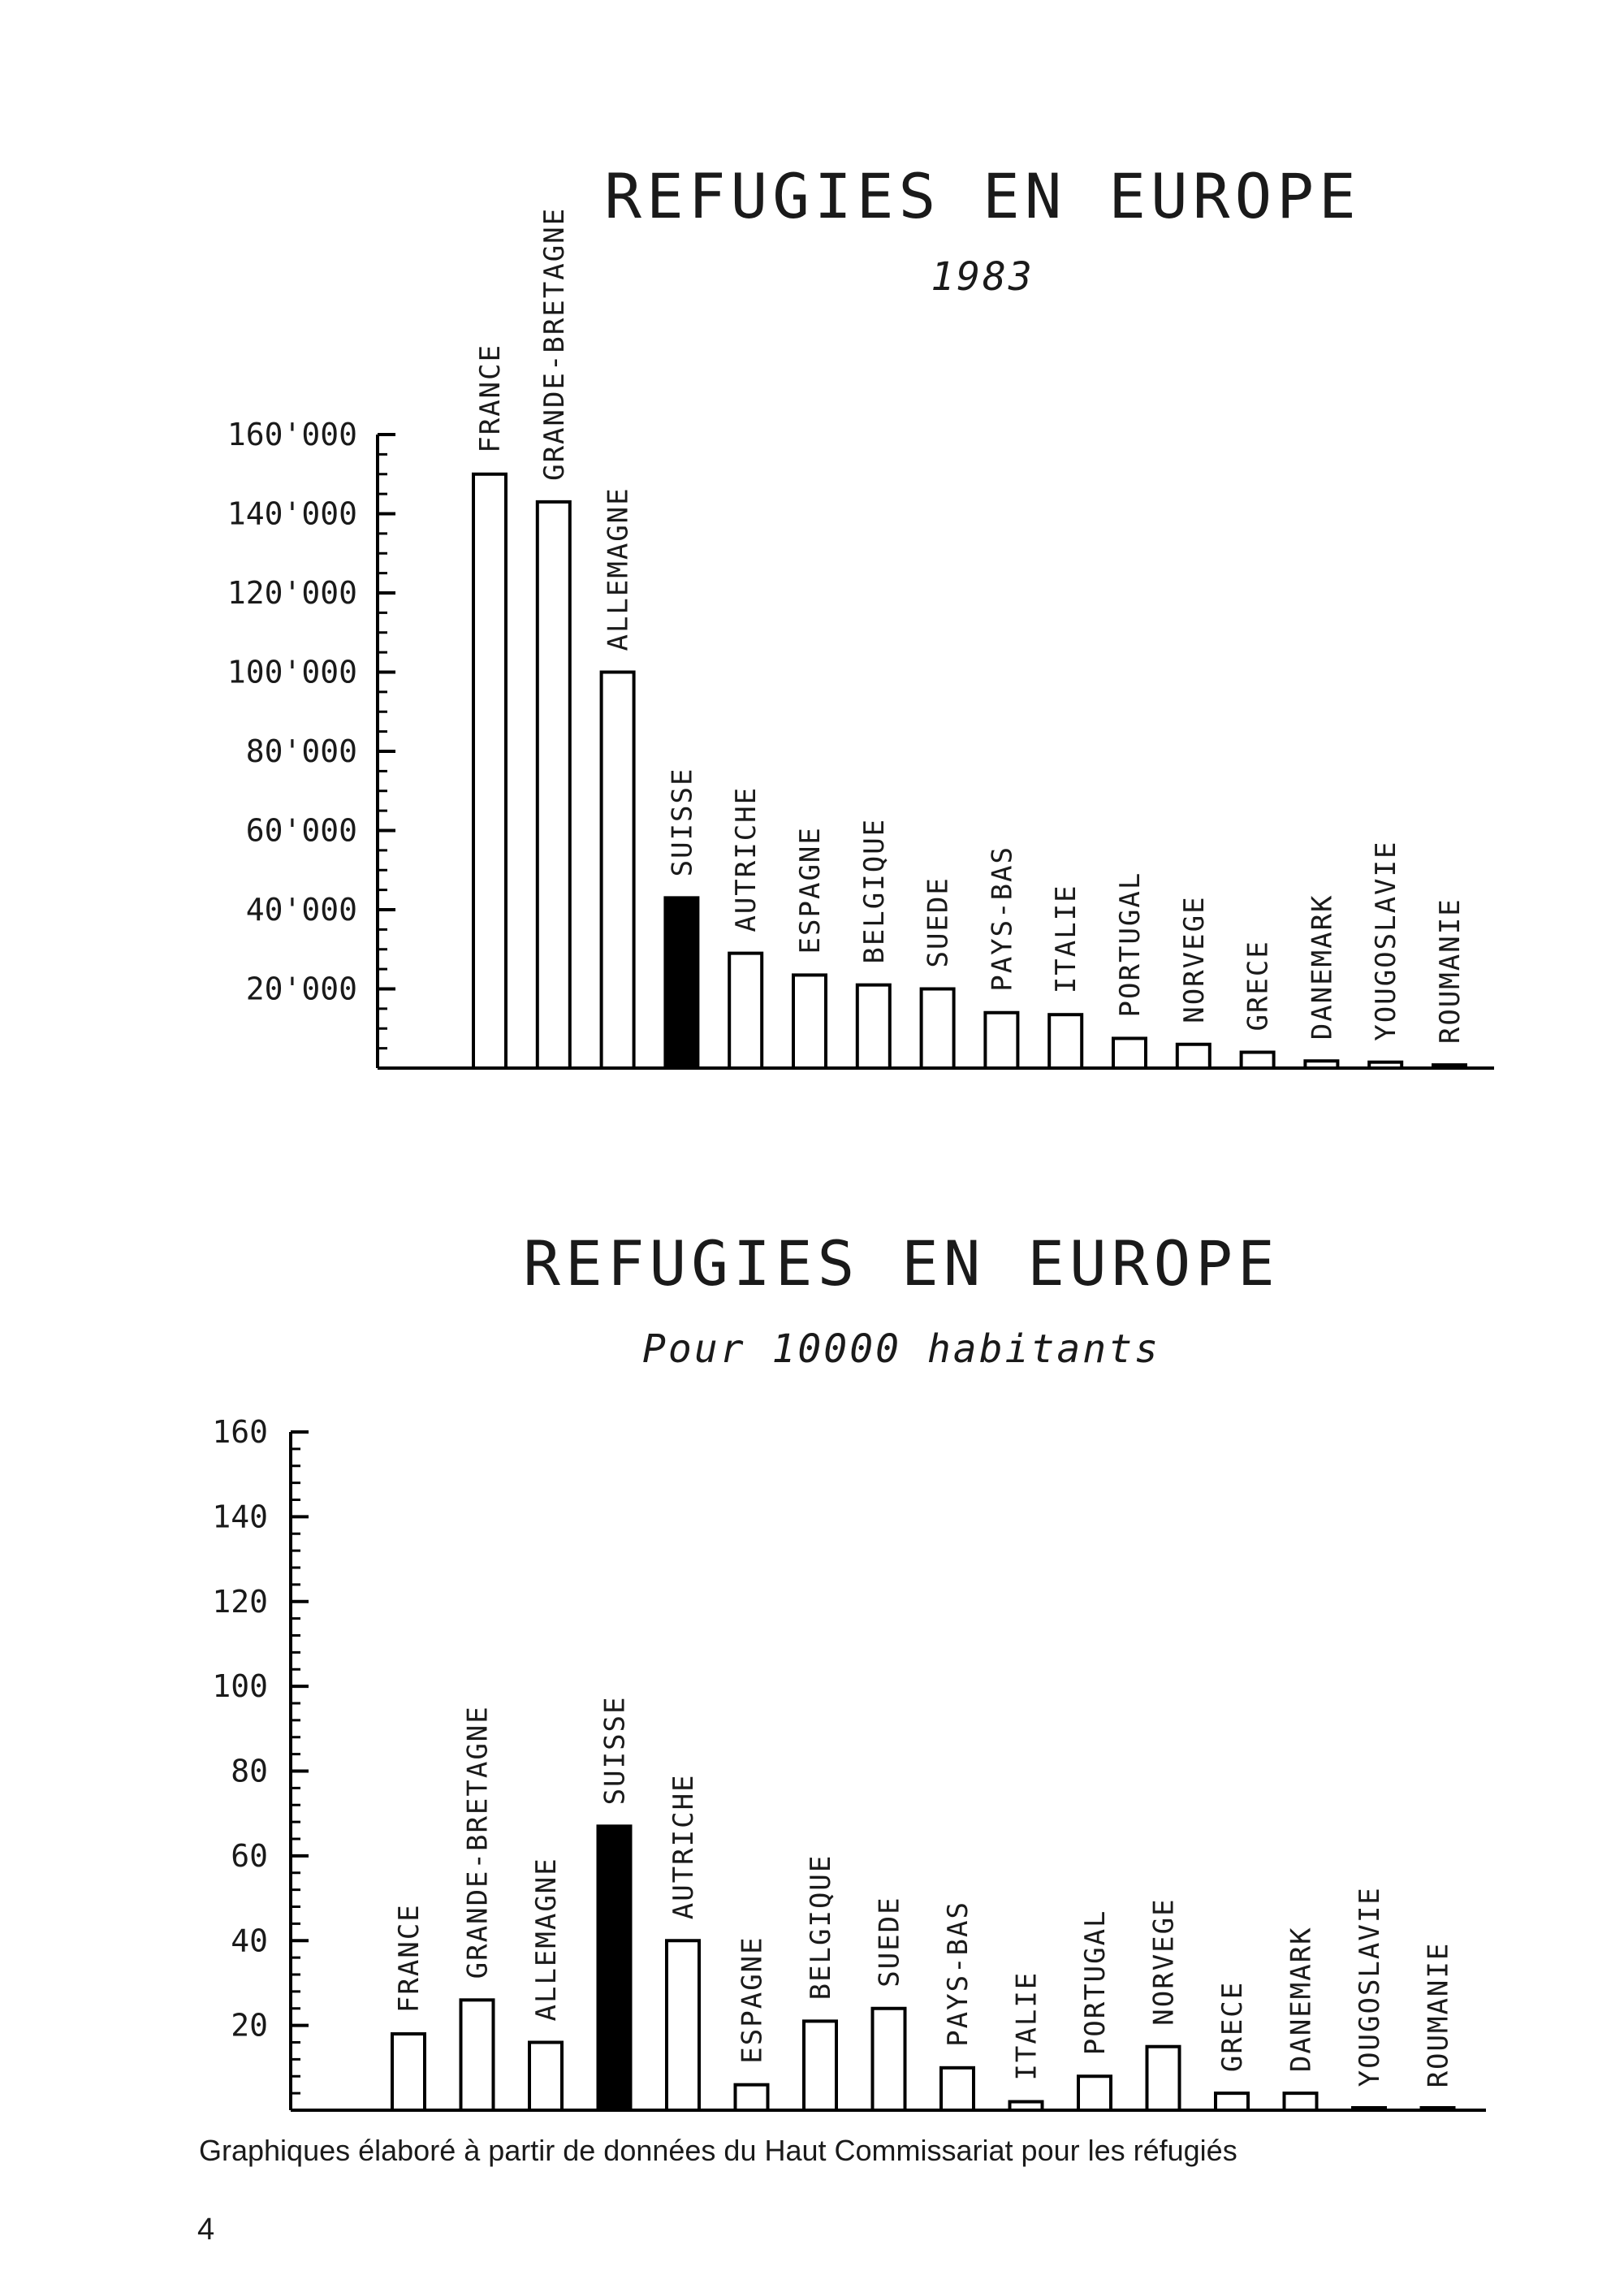 This screenshot has height=2284, width=1624. I want to click on y-tick-label: 60'000, so click(302, 831).